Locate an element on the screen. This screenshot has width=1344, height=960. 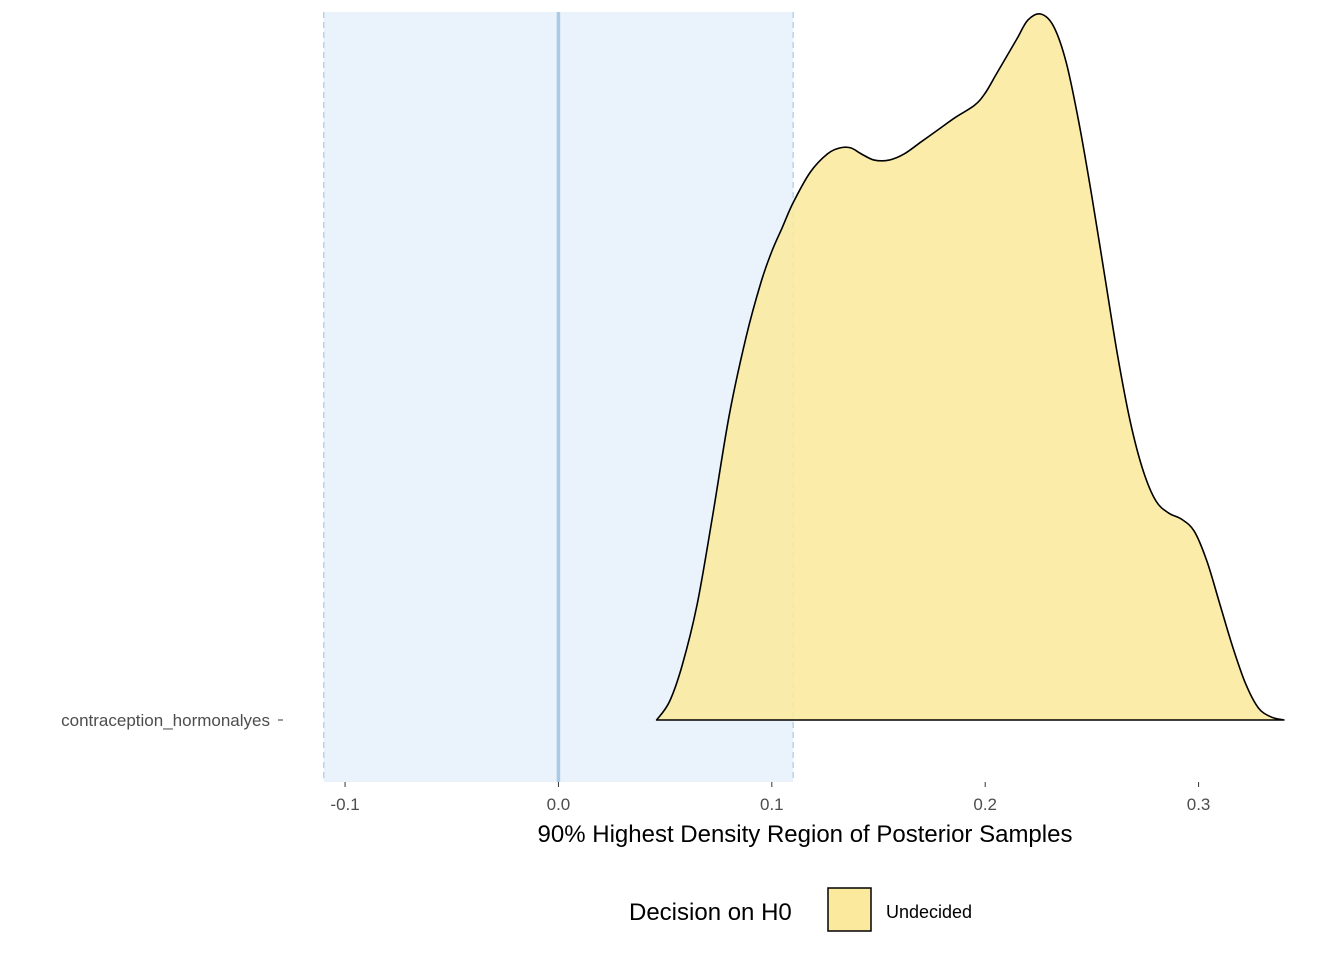
x-axis: -0.1 0.0 0.1 0.2 0.3 is located at coordinates (770, 798).